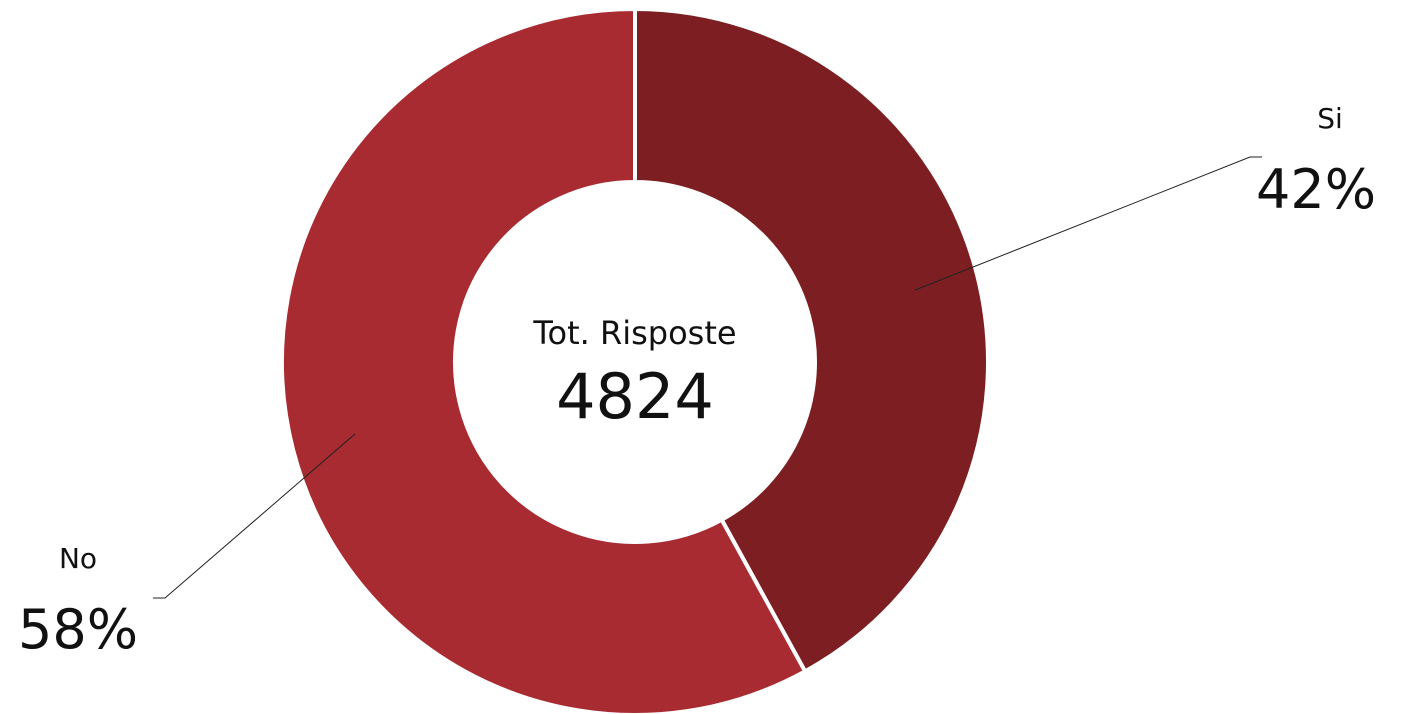 This screenshot has width=1401, height=714. Describe the element at coordinates (78, 558) in the screenshot. I see `slice-label-no: No` at that location.